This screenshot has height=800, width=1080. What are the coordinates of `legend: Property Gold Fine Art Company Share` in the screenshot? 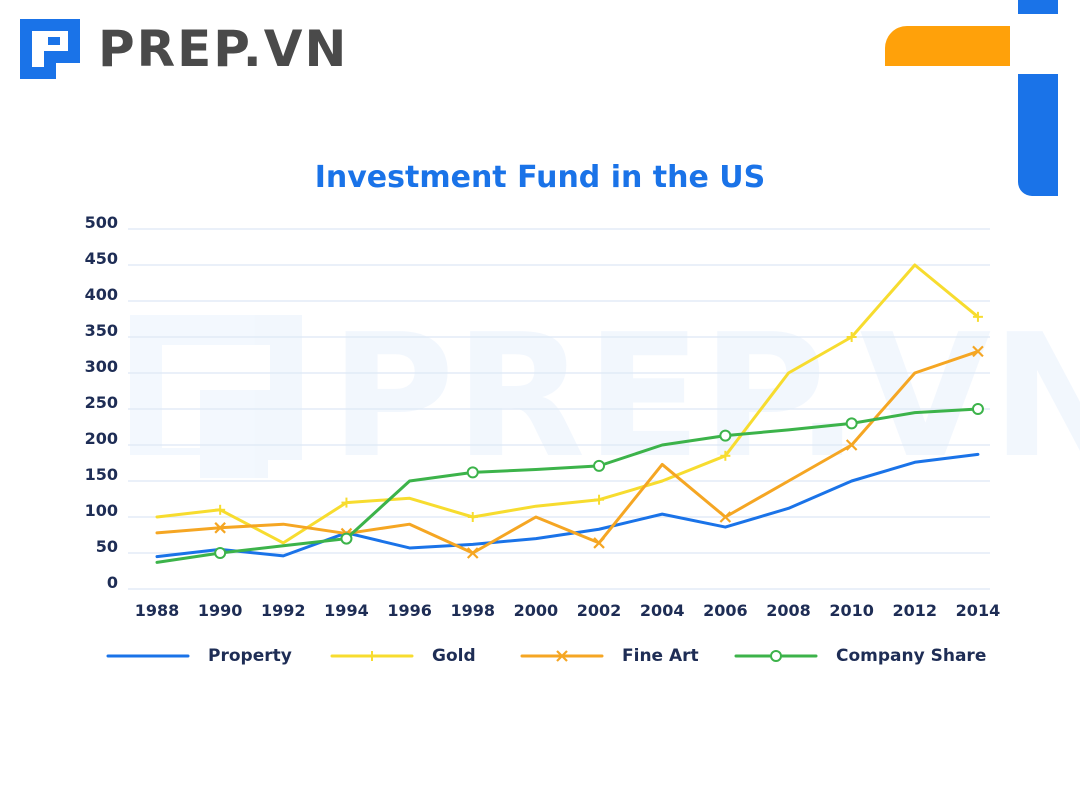 It's located at (540, 656).